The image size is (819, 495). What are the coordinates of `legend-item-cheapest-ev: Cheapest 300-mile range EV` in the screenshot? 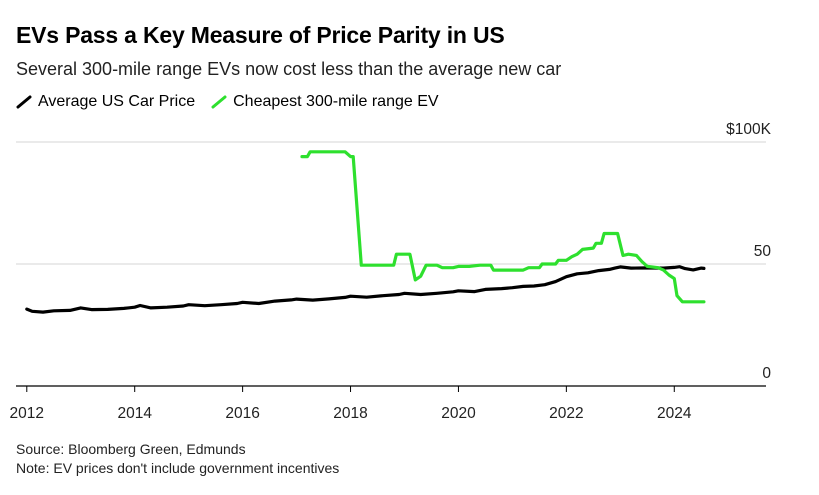 It's located at (325, 102).